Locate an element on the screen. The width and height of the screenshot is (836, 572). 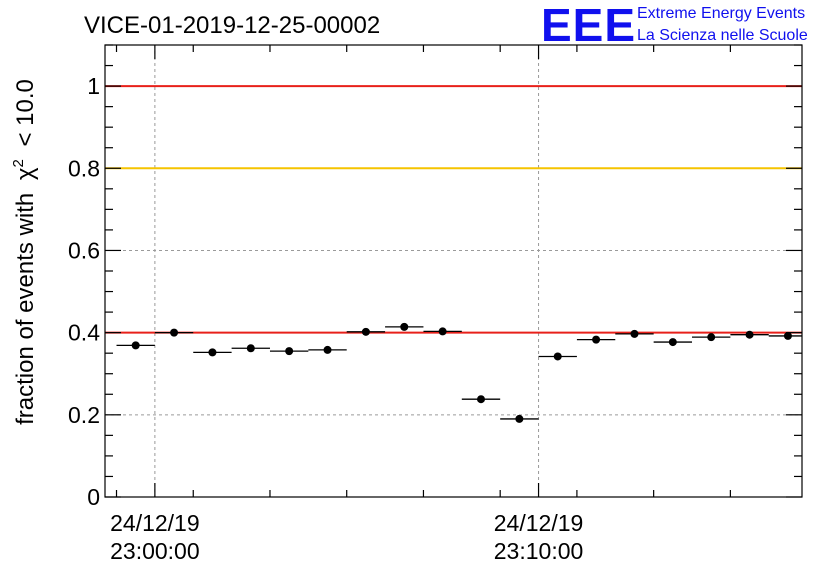
data-points is located at coordinates (459, 372).